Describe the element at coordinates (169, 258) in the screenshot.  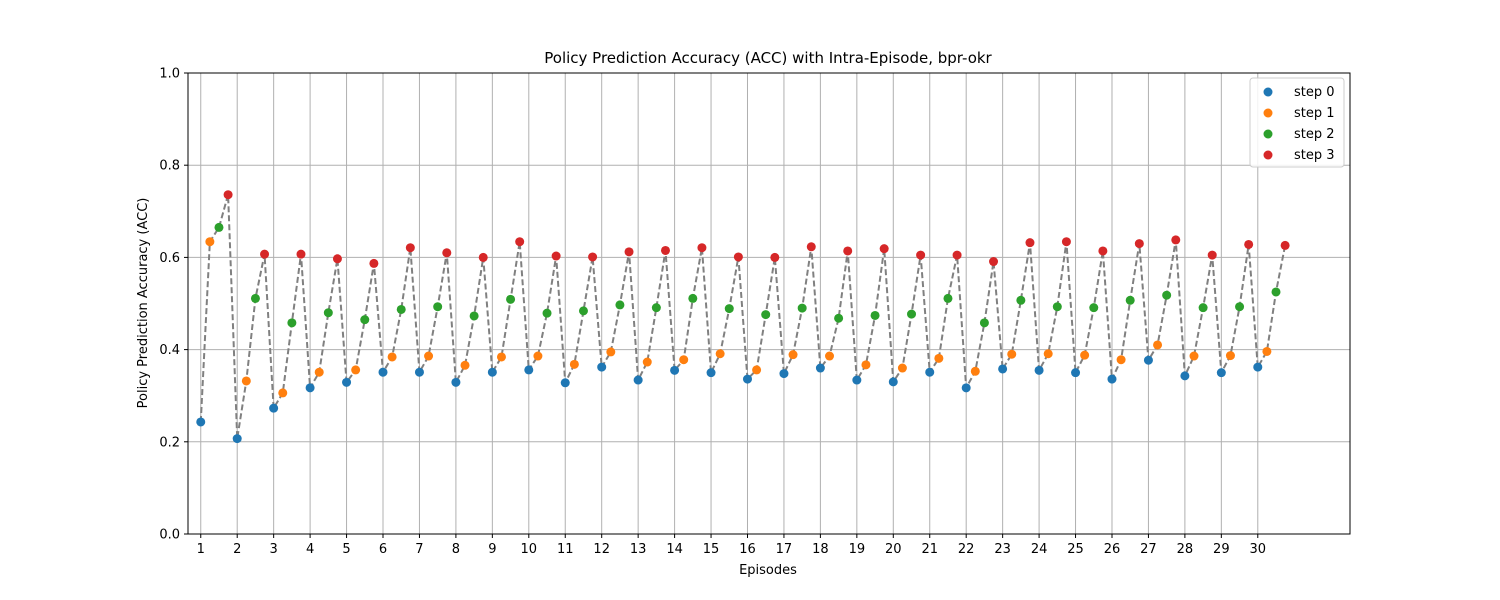
I see `y-tick-label: 0.6` at that location.